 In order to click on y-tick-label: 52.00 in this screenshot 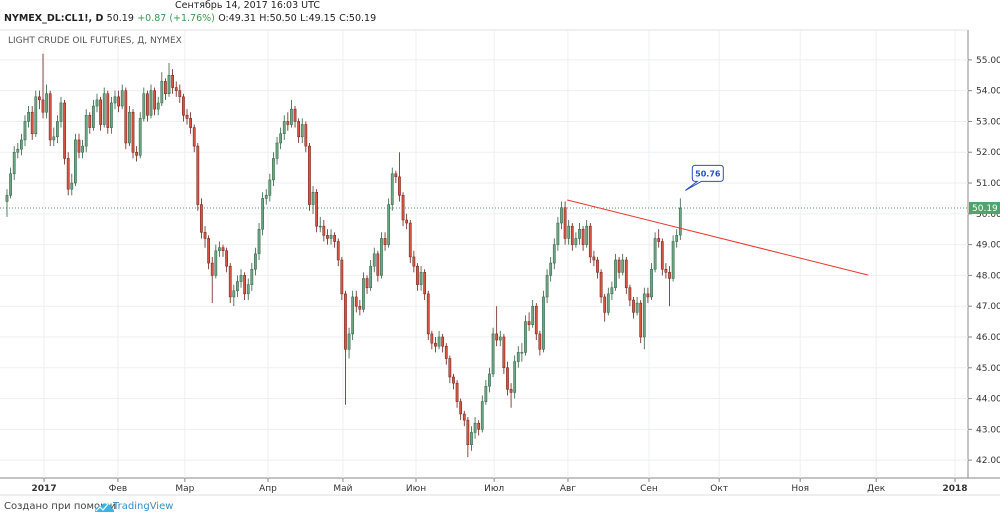, I will do `click(988, 153)`.